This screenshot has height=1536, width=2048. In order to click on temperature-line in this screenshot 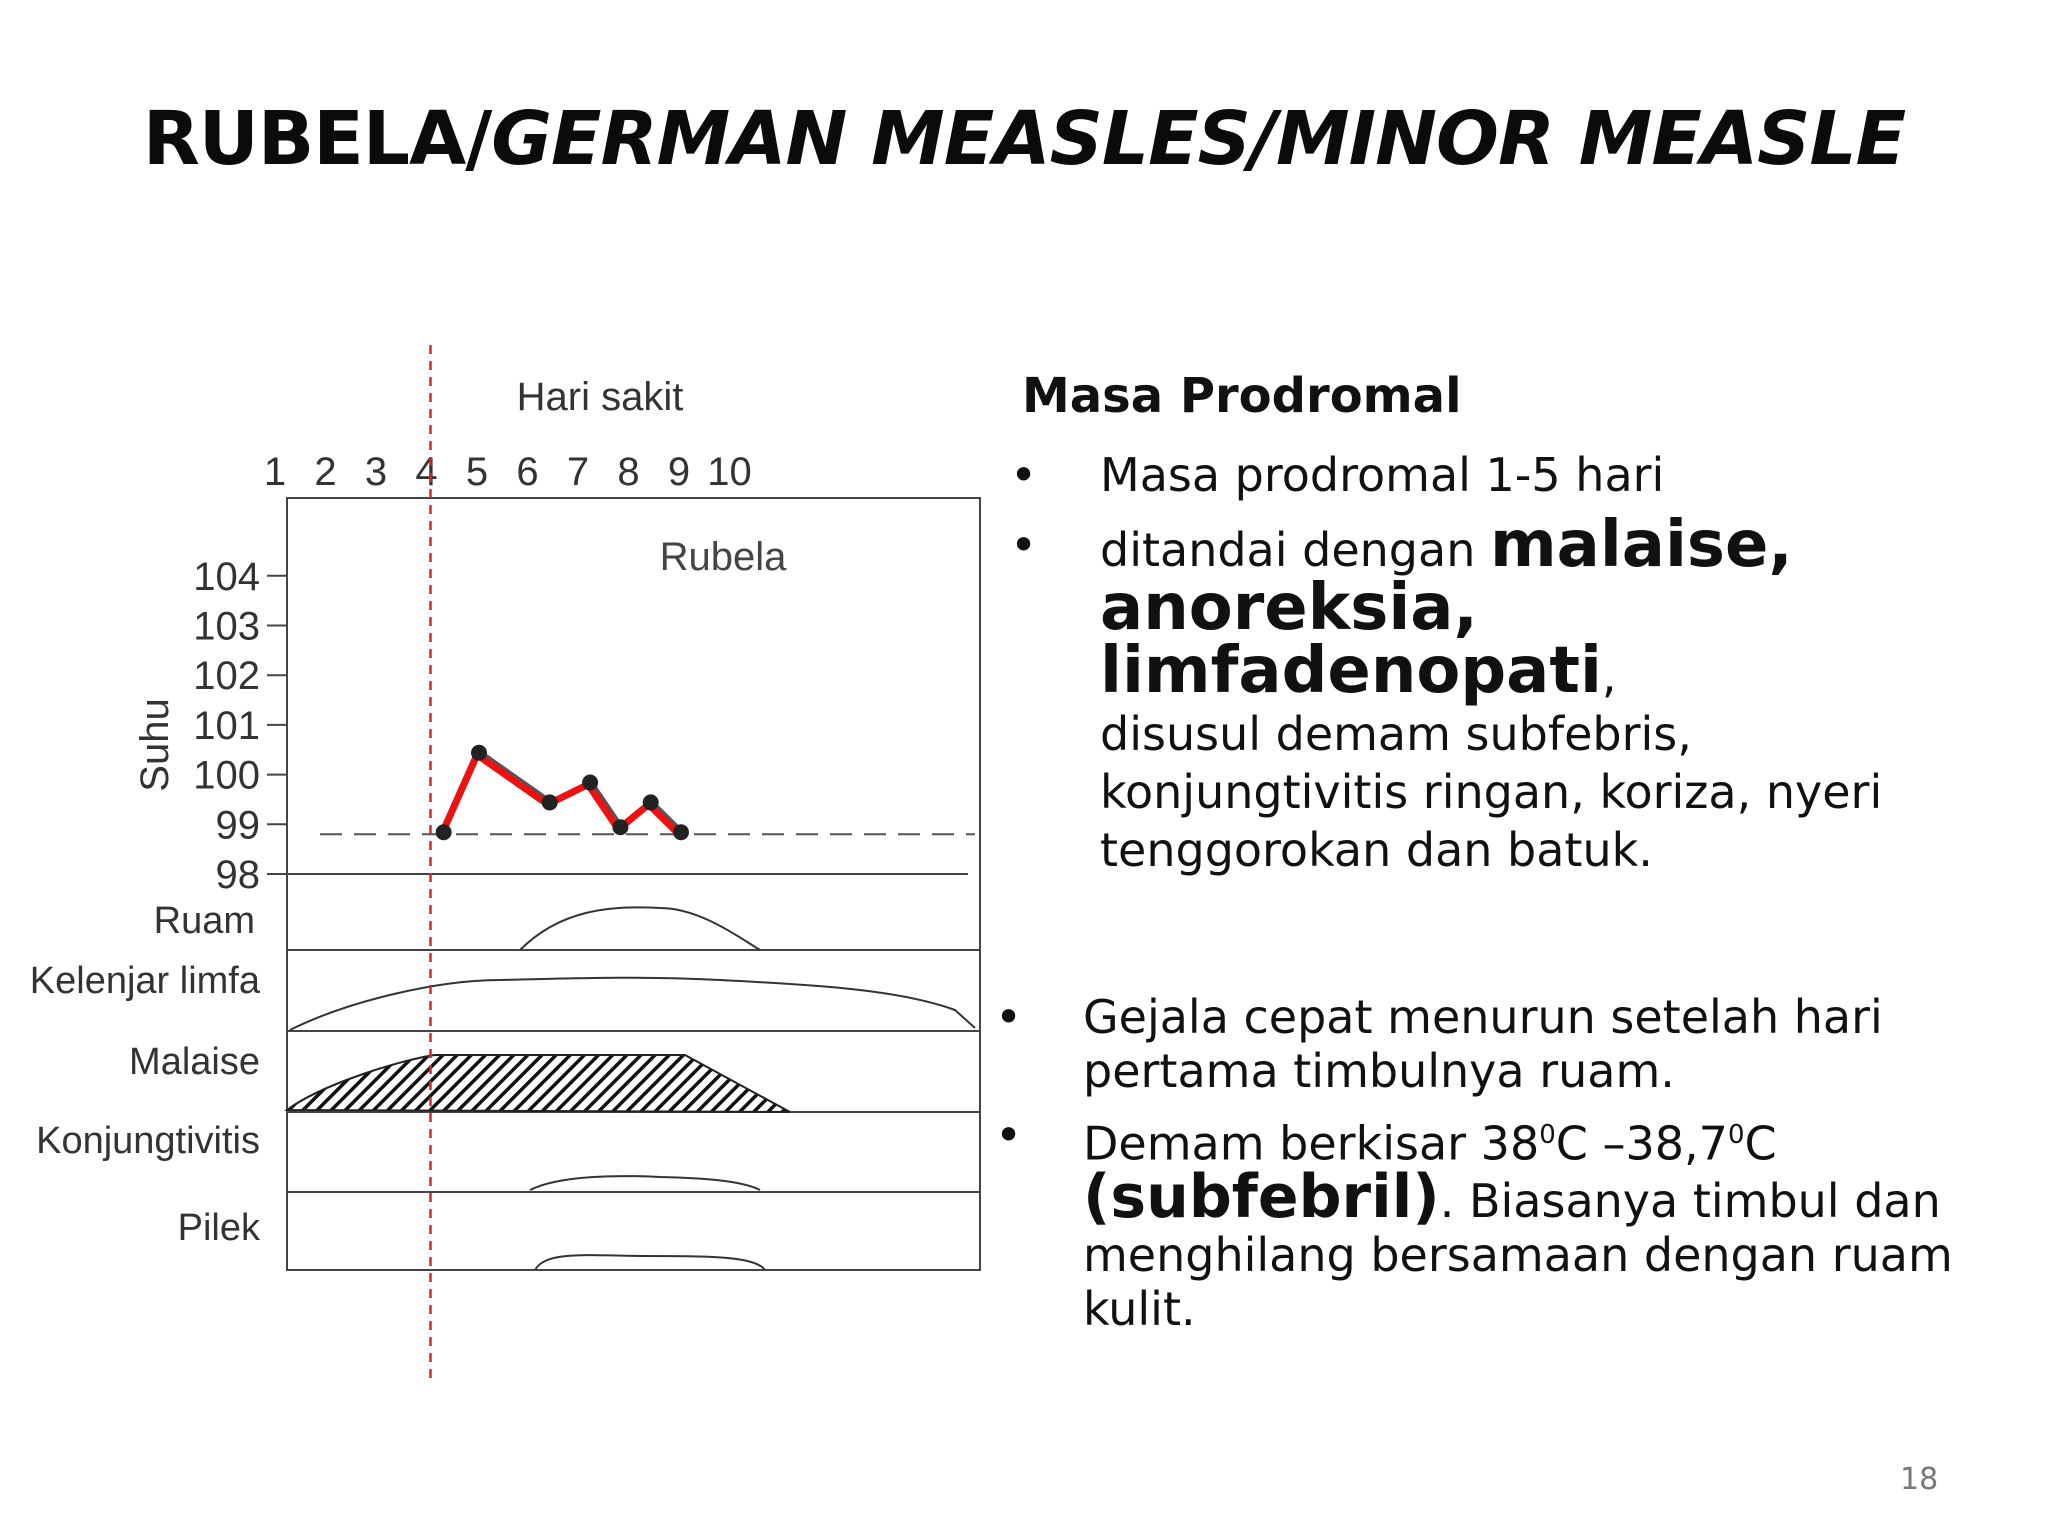, I will do `click(560, 794)`.